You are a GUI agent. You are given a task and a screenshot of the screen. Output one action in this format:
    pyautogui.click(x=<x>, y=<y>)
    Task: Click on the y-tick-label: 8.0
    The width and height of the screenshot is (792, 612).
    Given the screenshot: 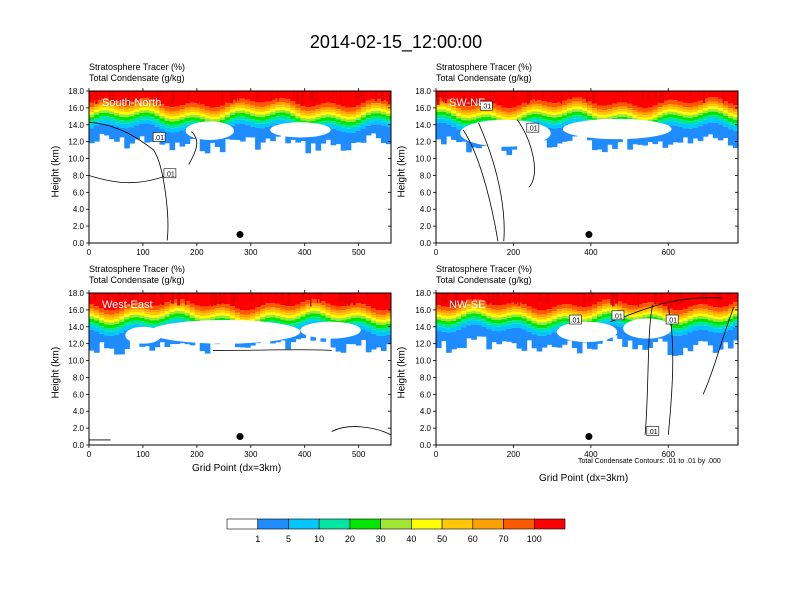 What is the action you would take?
    pyautogui.click(x=426, y=175)
    